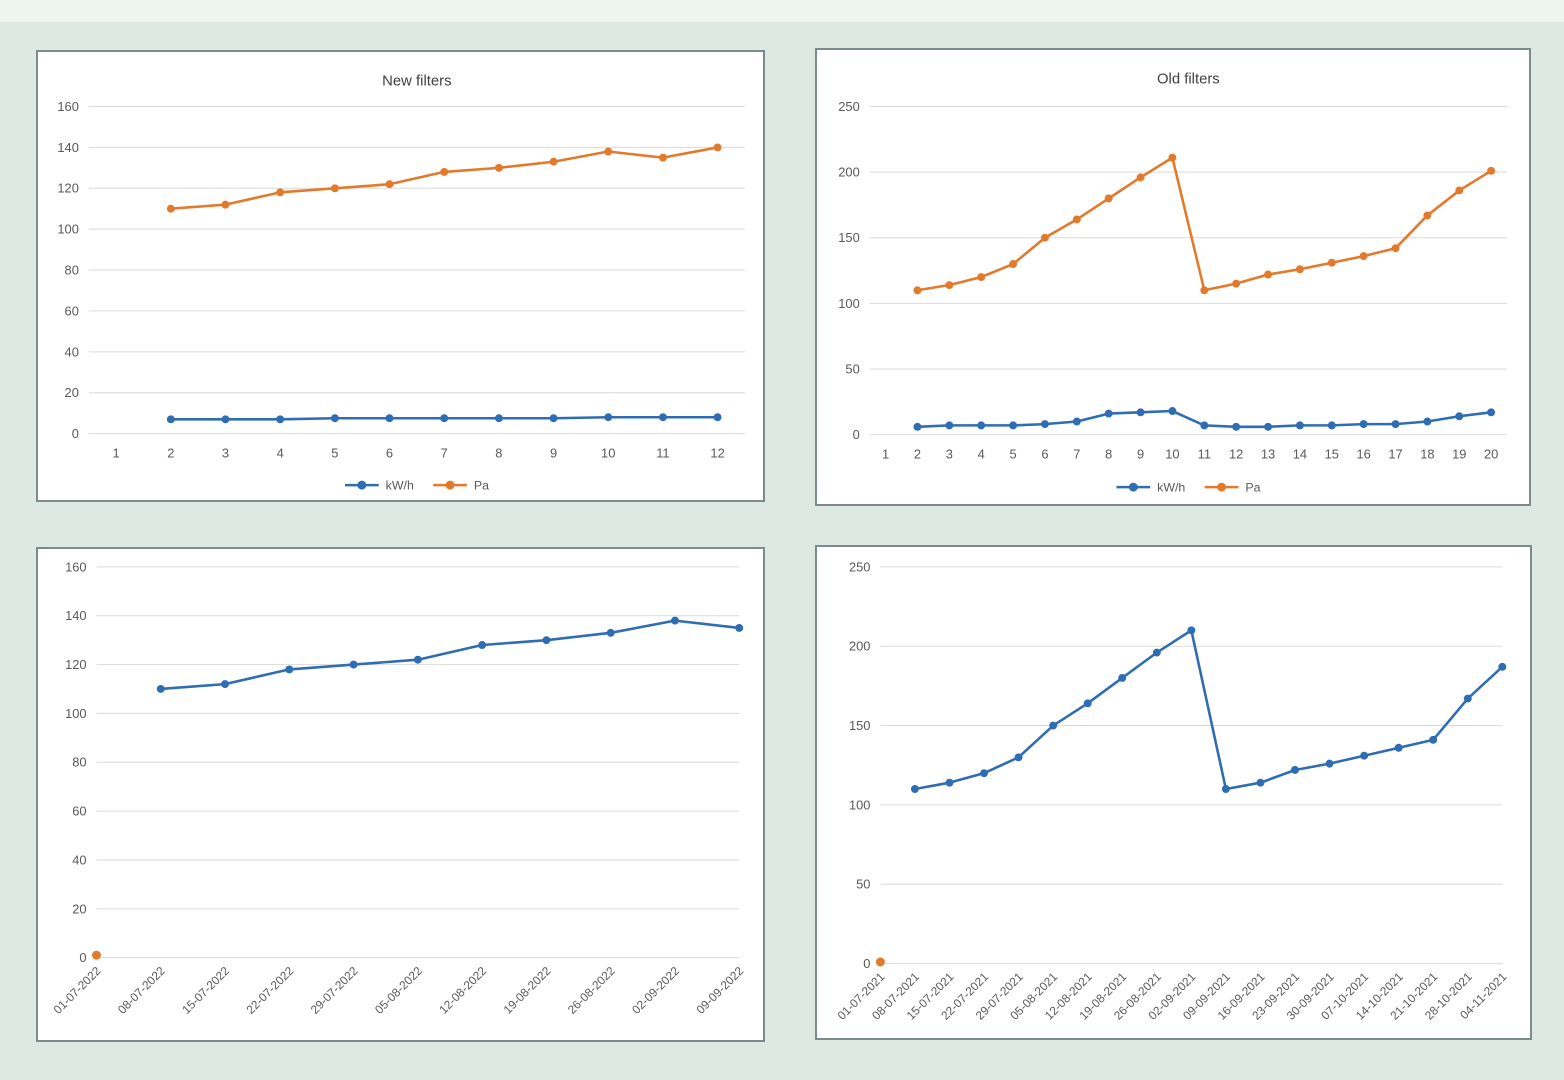 This screenshot has height=1080, width=1564. I want to click on x-axis-tick-label: 7, so click(1076, 453).